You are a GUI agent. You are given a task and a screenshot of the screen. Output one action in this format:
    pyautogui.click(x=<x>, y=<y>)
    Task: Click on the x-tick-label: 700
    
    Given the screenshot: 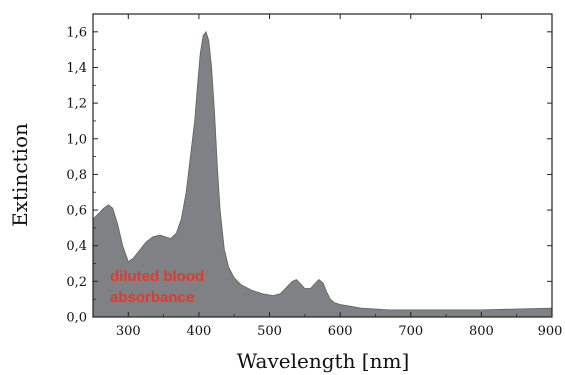 What is the action you would take?
    pyautogui.click(x=410, y=331)
    